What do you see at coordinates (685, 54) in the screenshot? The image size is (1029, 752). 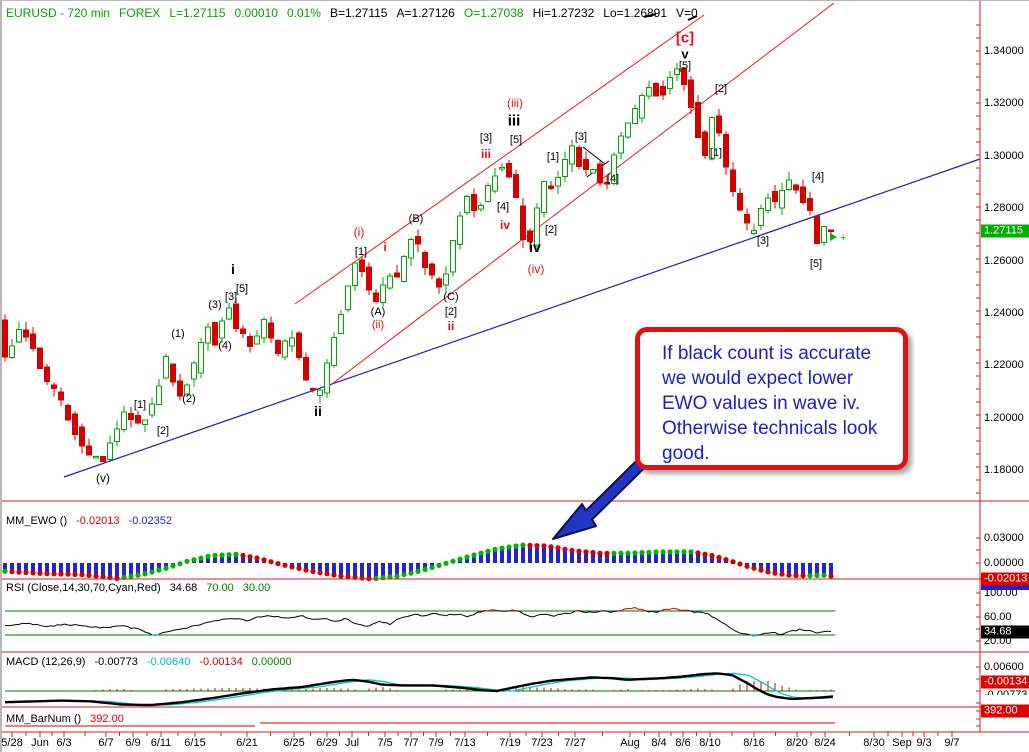 I see `wave-label: v` at bounding box center [685, 54].